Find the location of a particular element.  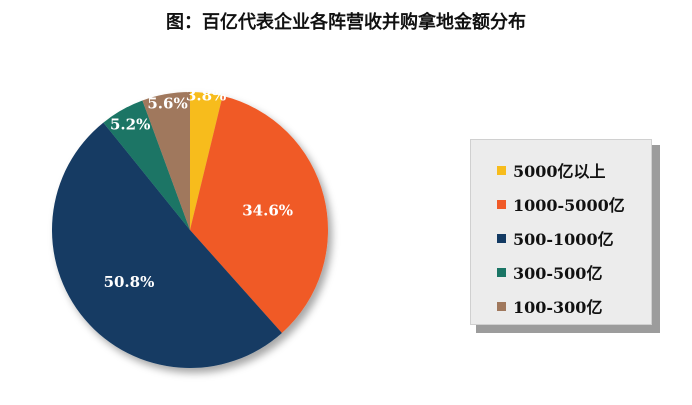

legend-item: 500-1000亿 is located at coordinates (561, 238).